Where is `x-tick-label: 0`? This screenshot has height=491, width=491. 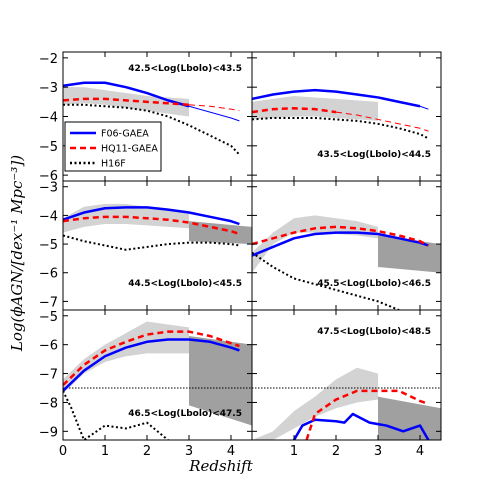 x-tick-label: 0 is located at coordinates (63, 451).